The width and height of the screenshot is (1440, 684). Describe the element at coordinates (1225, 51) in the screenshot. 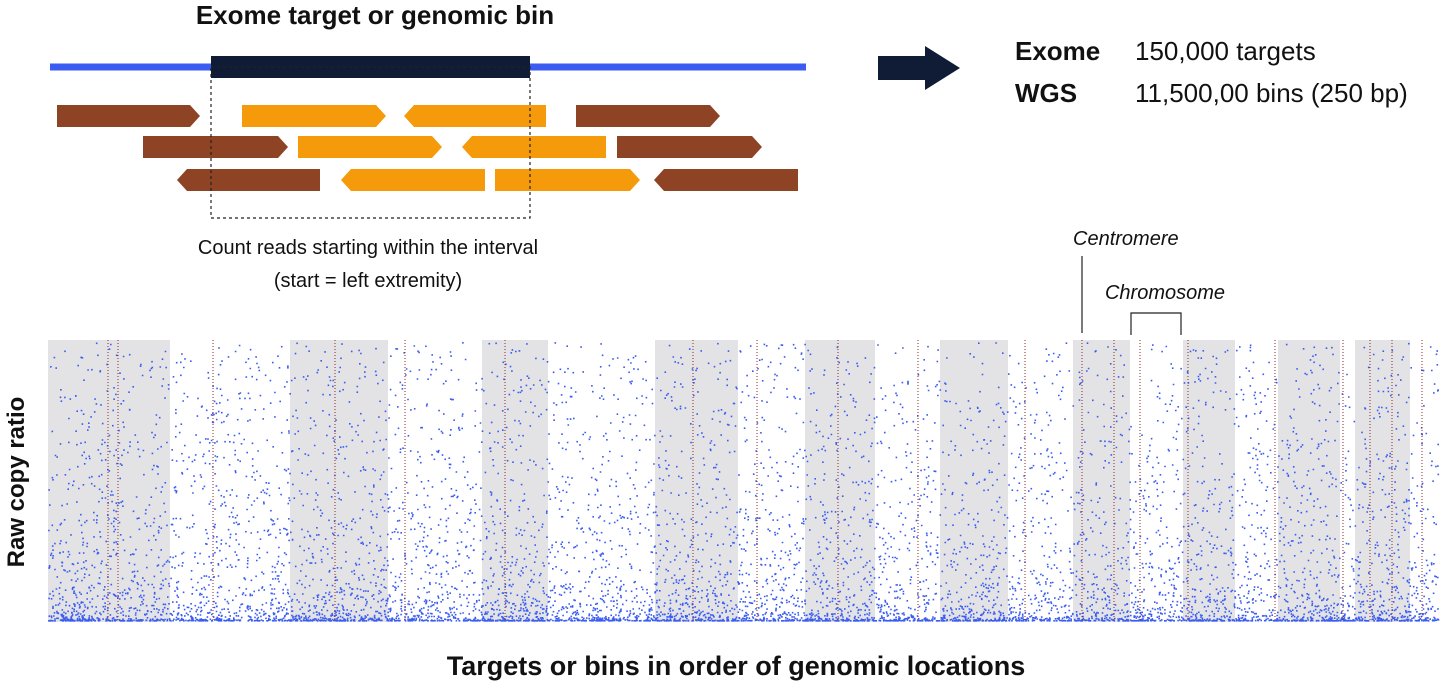

I see `summary-value: 150,000 targets` at that location.